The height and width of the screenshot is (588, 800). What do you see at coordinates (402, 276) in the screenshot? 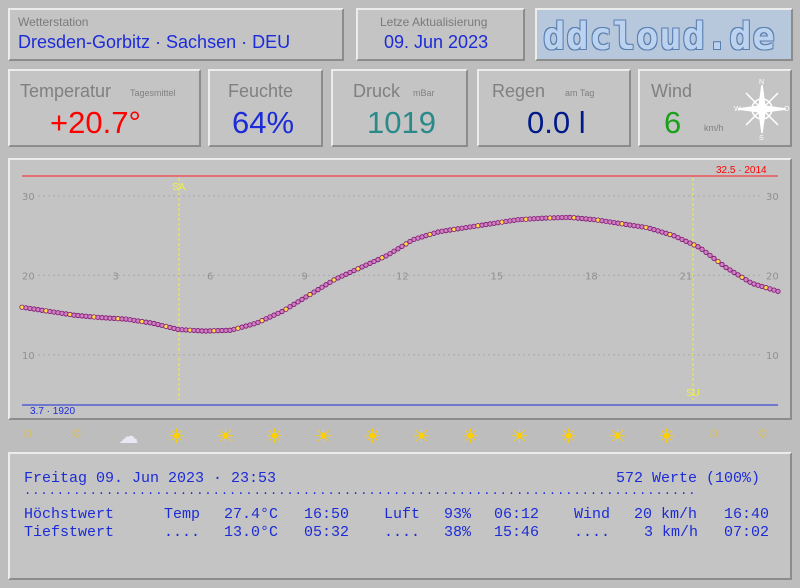
I see `hour-tick: 12` at bounding box center [402, 276].